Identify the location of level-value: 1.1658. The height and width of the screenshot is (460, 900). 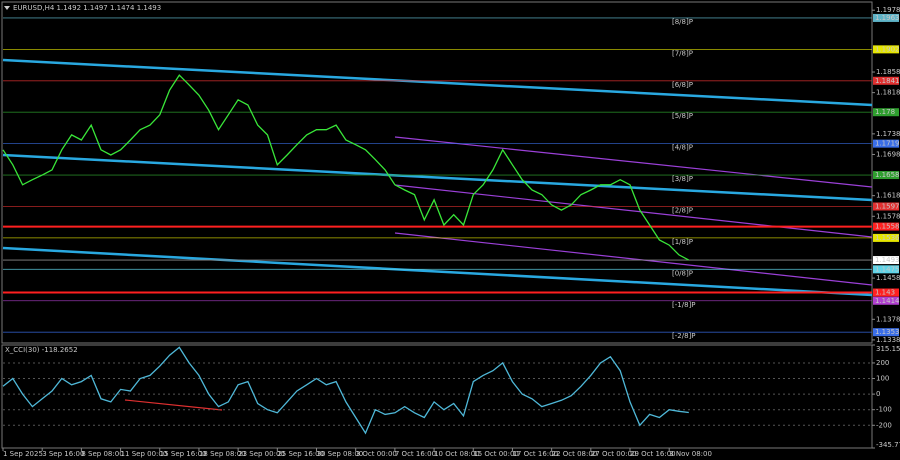
(887, 175).